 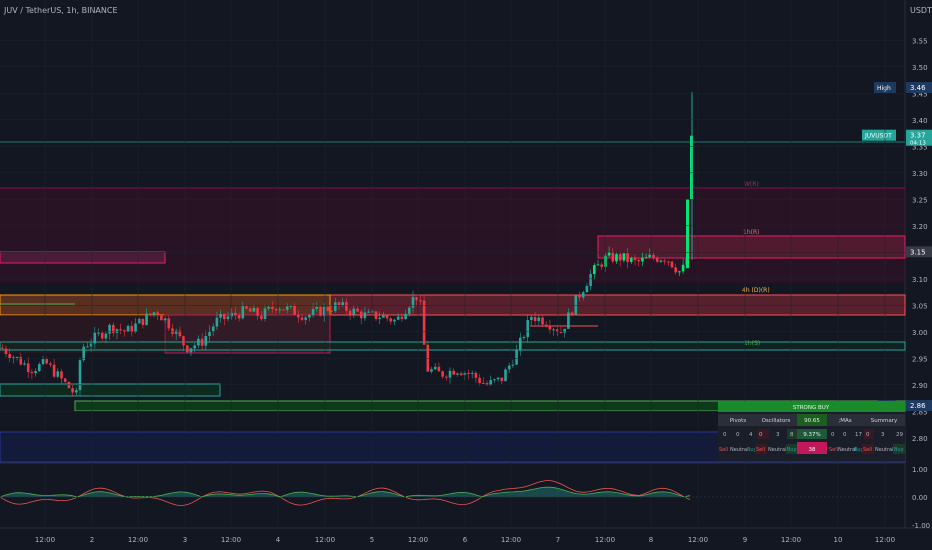 What do you see at coordinates (920, 200) in the screenshot?
I see `price-tick-label: 3.25` at bounding box center [920, 200].